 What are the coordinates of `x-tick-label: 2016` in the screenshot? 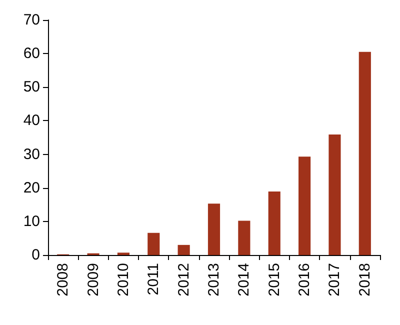 It's located at (305, 279).